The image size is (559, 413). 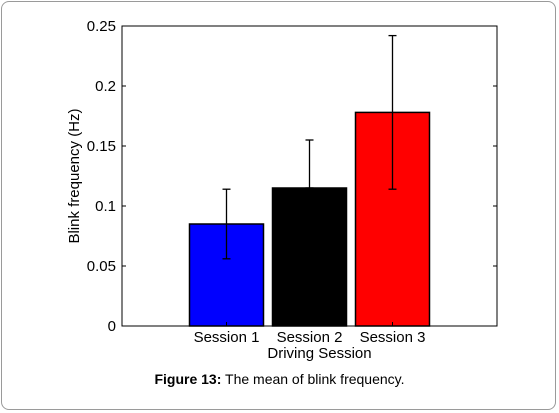 What do you see at coordinates (105, 86) in the screenshot?
I see `y-tick-label-4: 0.2` at bounding box center [105, 86].